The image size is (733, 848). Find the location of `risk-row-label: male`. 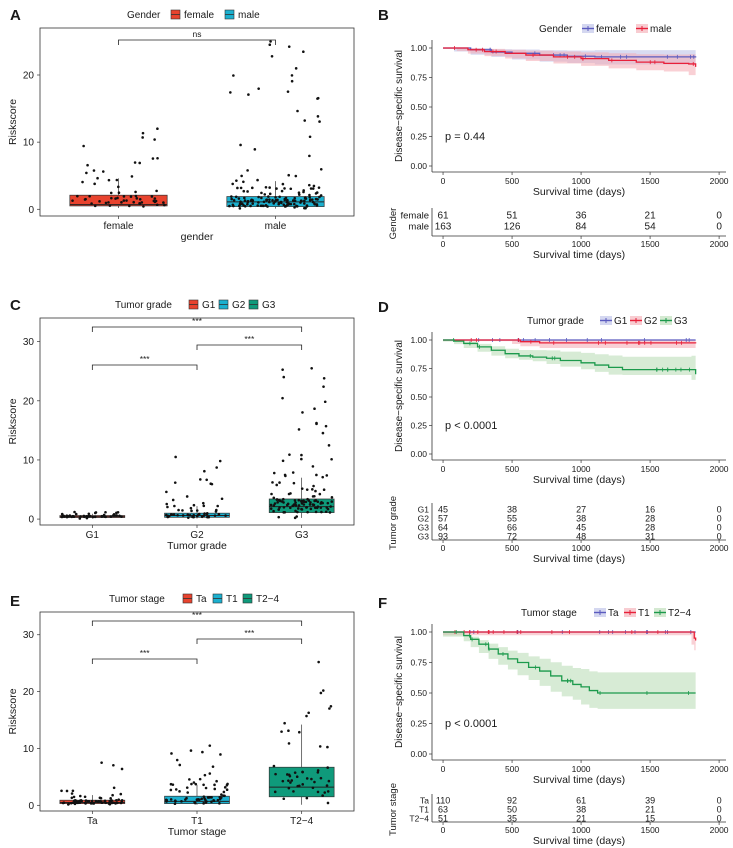

risk-row-label: male is located at coordinates (418, 227).